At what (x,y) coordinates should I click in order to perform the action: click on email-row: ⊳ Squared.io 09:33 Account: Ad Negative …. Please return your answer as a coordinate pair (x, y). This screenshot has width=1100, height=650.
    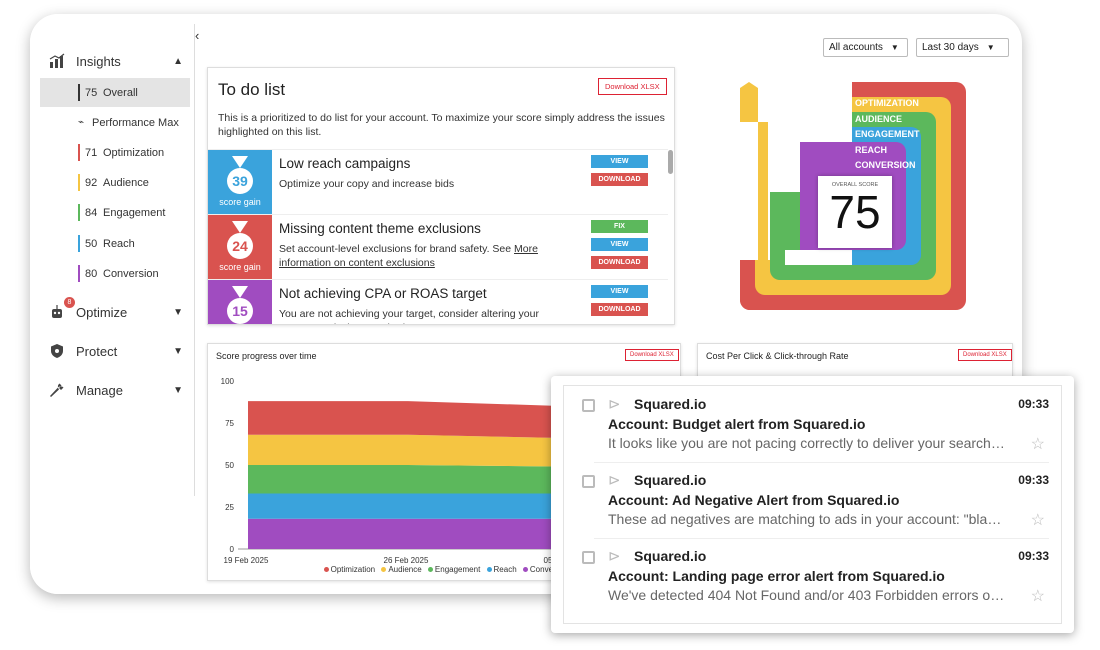
    Looking at the image, I should click on (813, 500).